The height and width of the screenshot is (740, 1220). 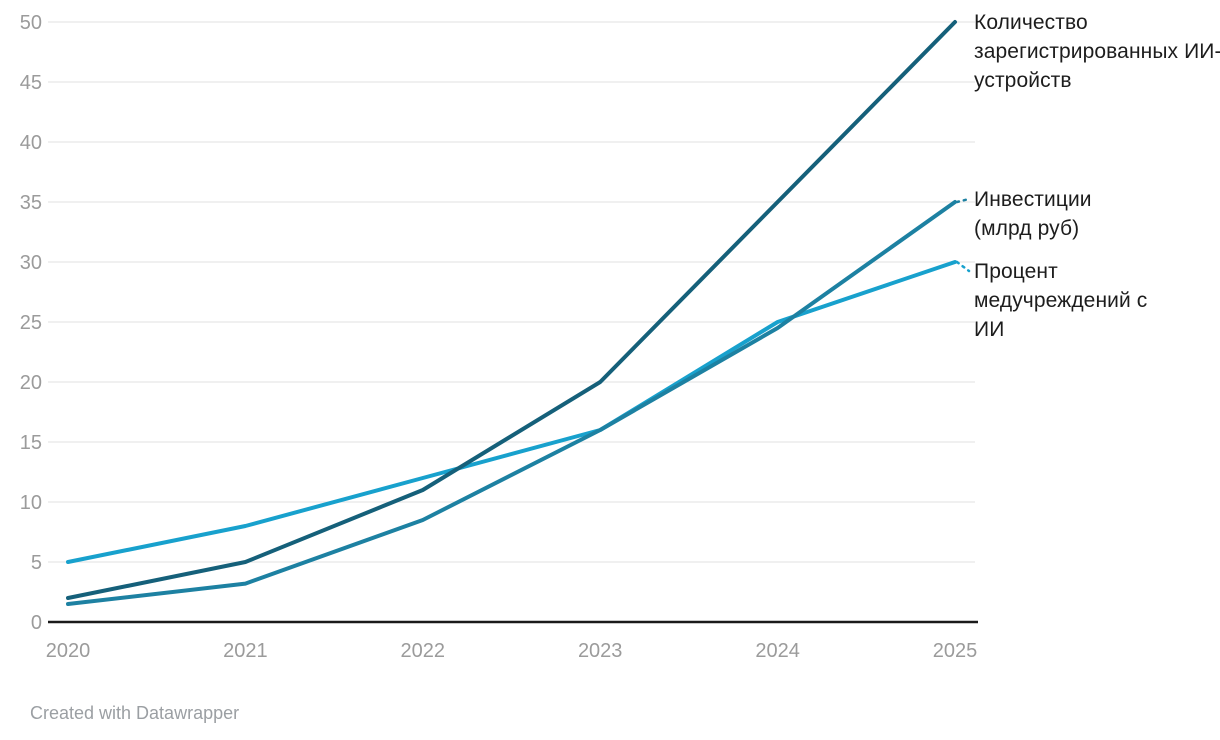 I want to click on y-tick-label: 35, so click(x=31, y=203).